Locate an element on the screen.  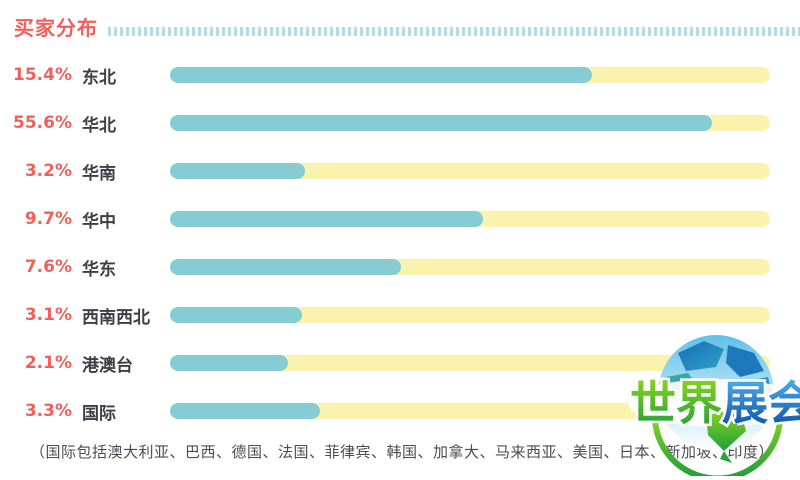
bar-value-label: 9.7% is located at coordinates (48, 219).